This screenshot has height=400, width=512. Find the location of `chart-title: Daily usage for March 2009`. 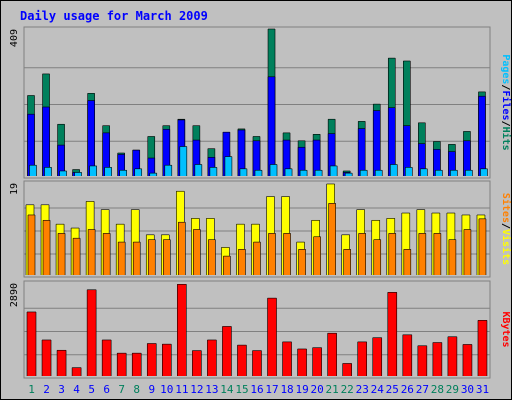

chart-title: Daily usage for March 2009 is located at coordinates (114, 16).